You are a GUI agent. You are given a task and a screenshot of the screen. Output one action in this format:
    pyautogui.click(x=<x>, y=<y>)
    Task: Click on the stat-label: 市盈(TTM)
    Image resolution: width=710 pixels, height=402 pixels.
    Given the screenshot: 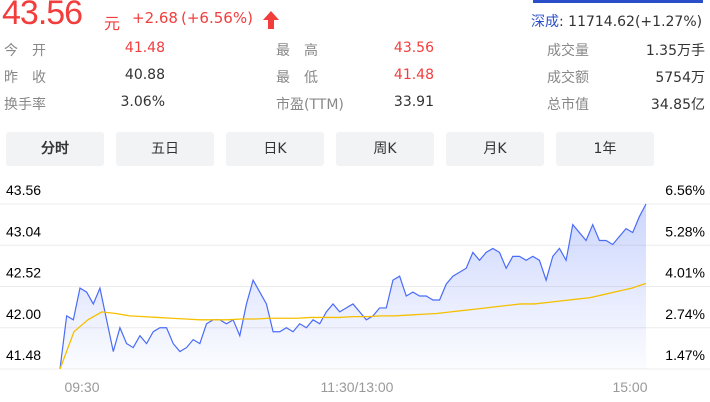 What is the action you would take?
    pyautogui.click(x=310, y=105)
    